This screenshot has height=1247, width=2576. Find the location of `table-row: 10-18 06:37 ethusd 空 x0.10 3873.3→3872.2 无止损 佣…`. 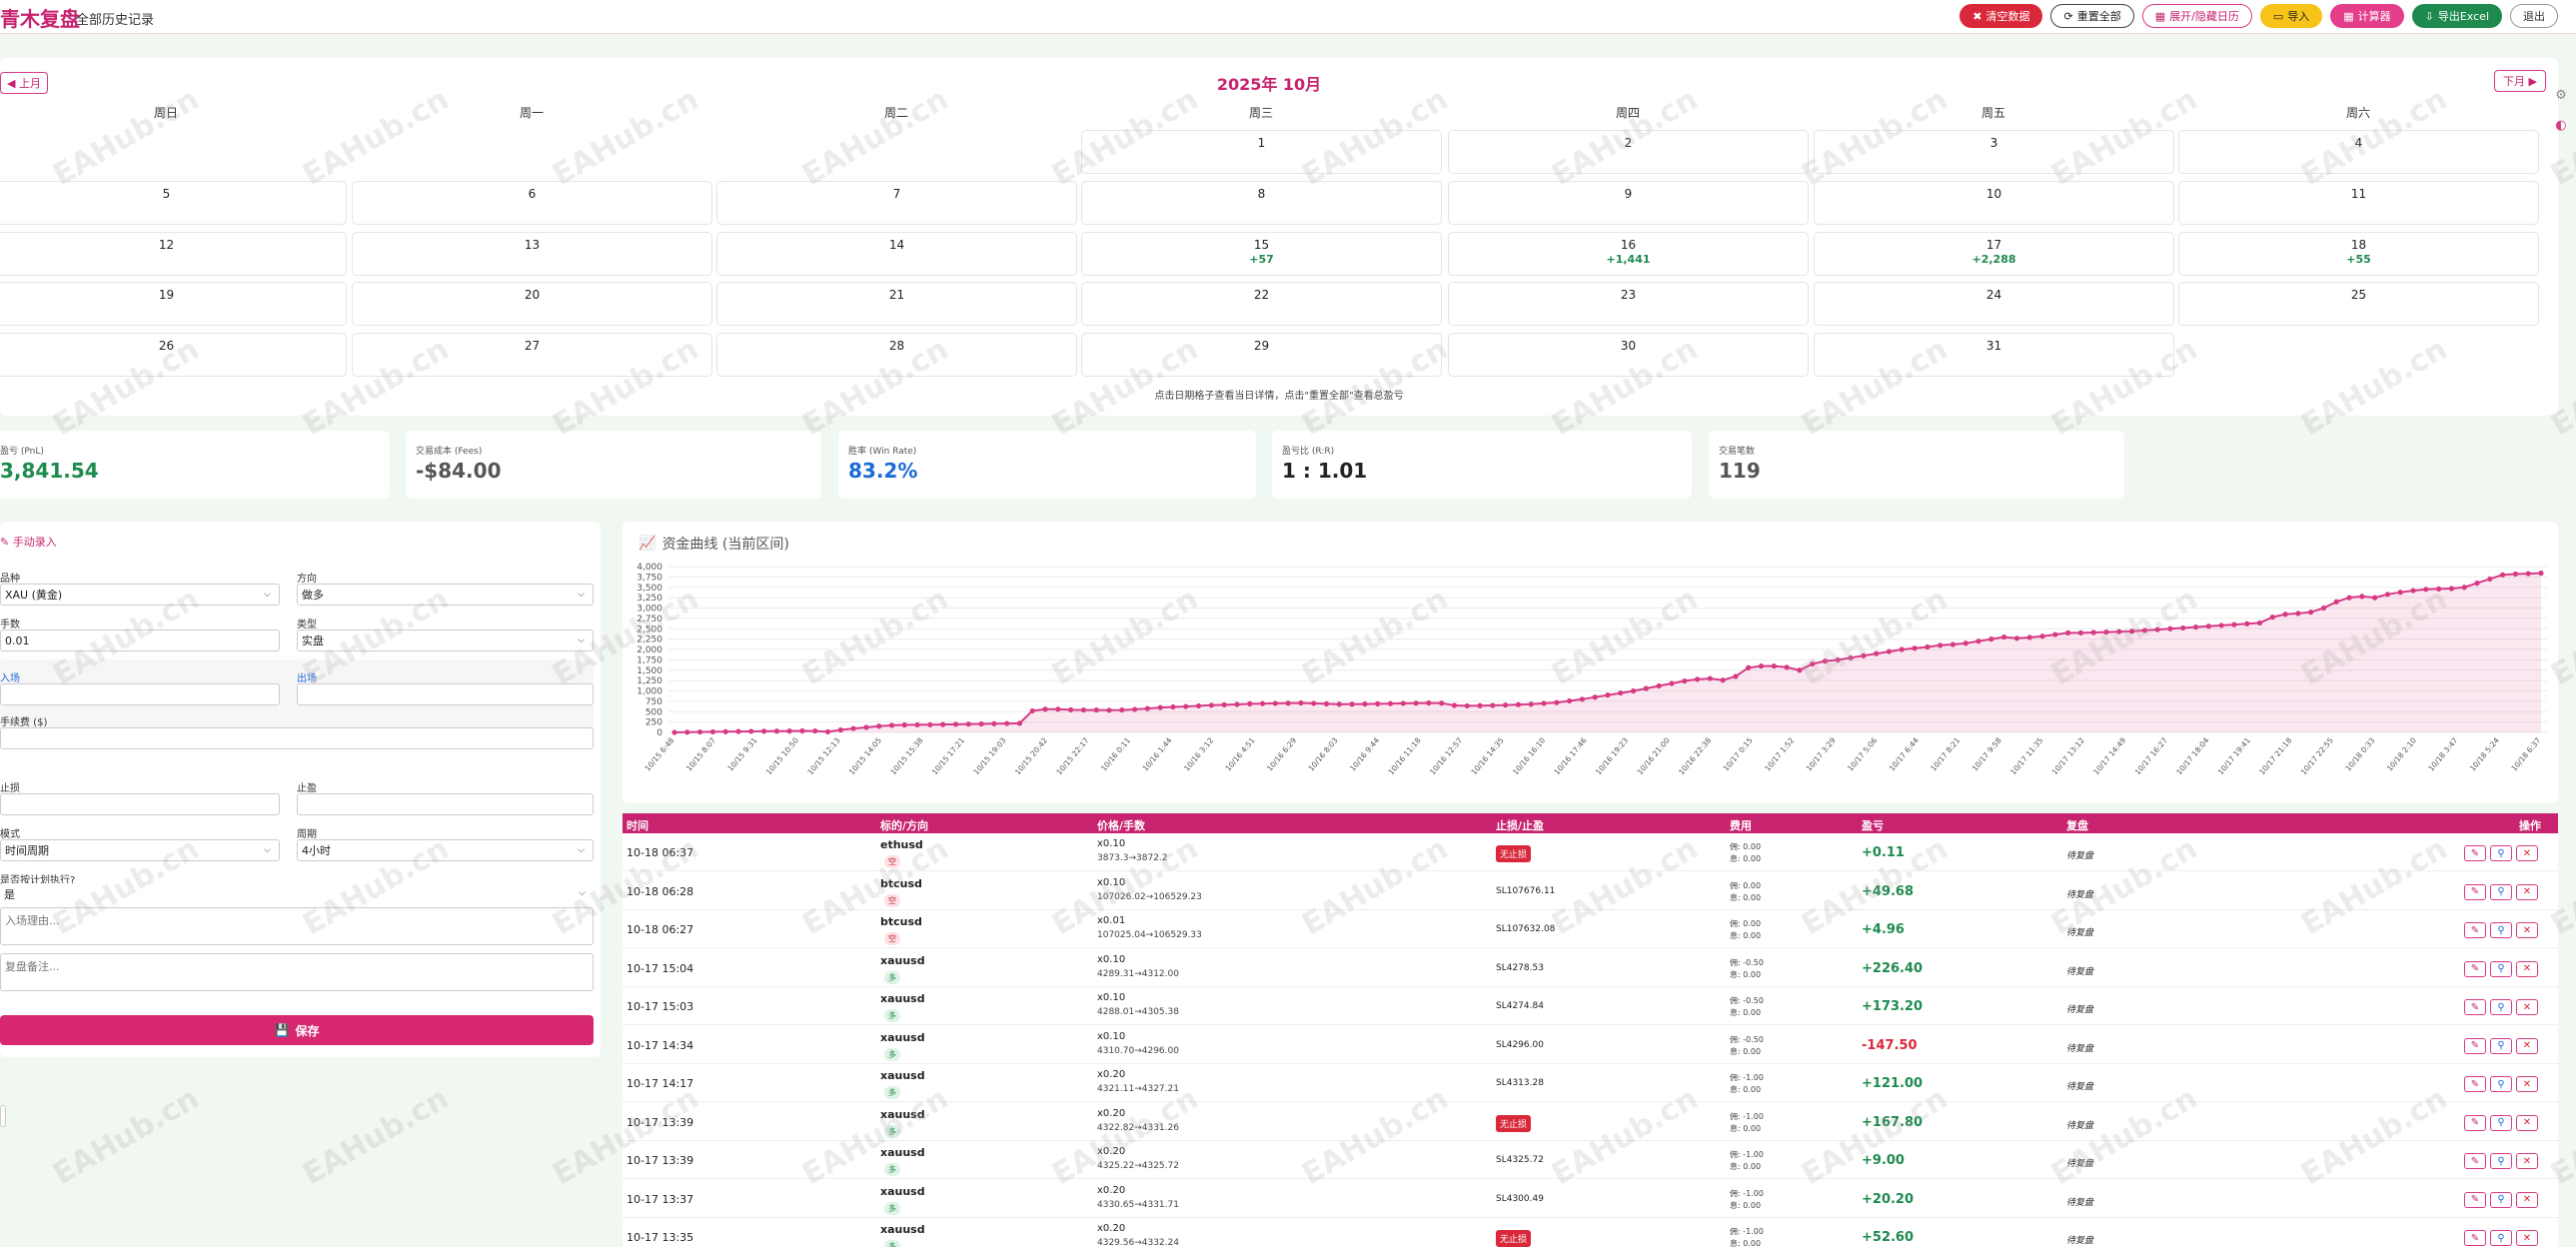

table-row: 10-18 06:37 ethusd 空 x0.10 3873.3→3872.2 无止损 佣… is located at coordinates (1590, 852).